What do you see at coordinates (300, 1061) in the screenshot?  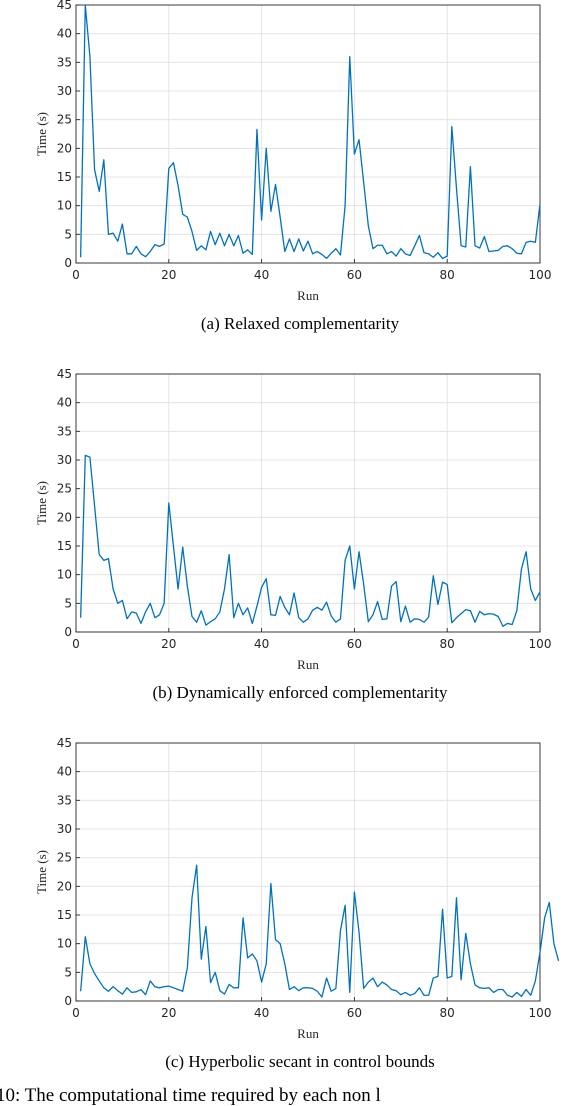 I see `subplot-caption: (c) Hyperbolic secant in control bounds` at bounding box center [300, 1061].